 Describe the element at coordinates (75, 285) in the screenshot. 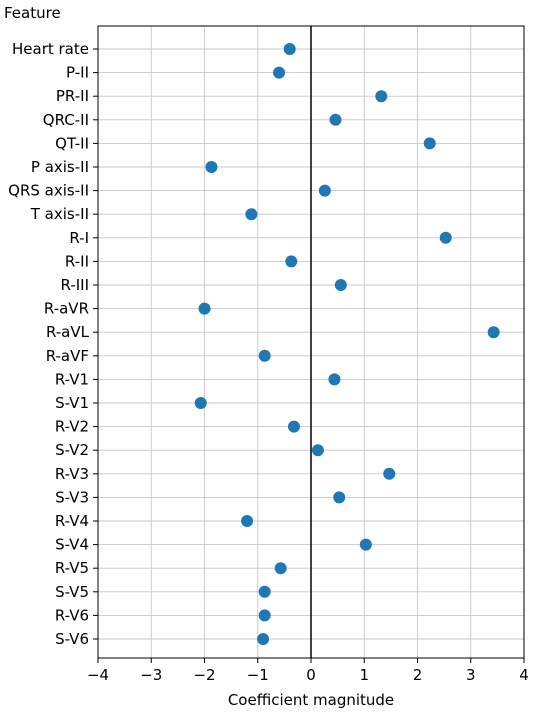

I see `y-tick-label: R-III` at that location.